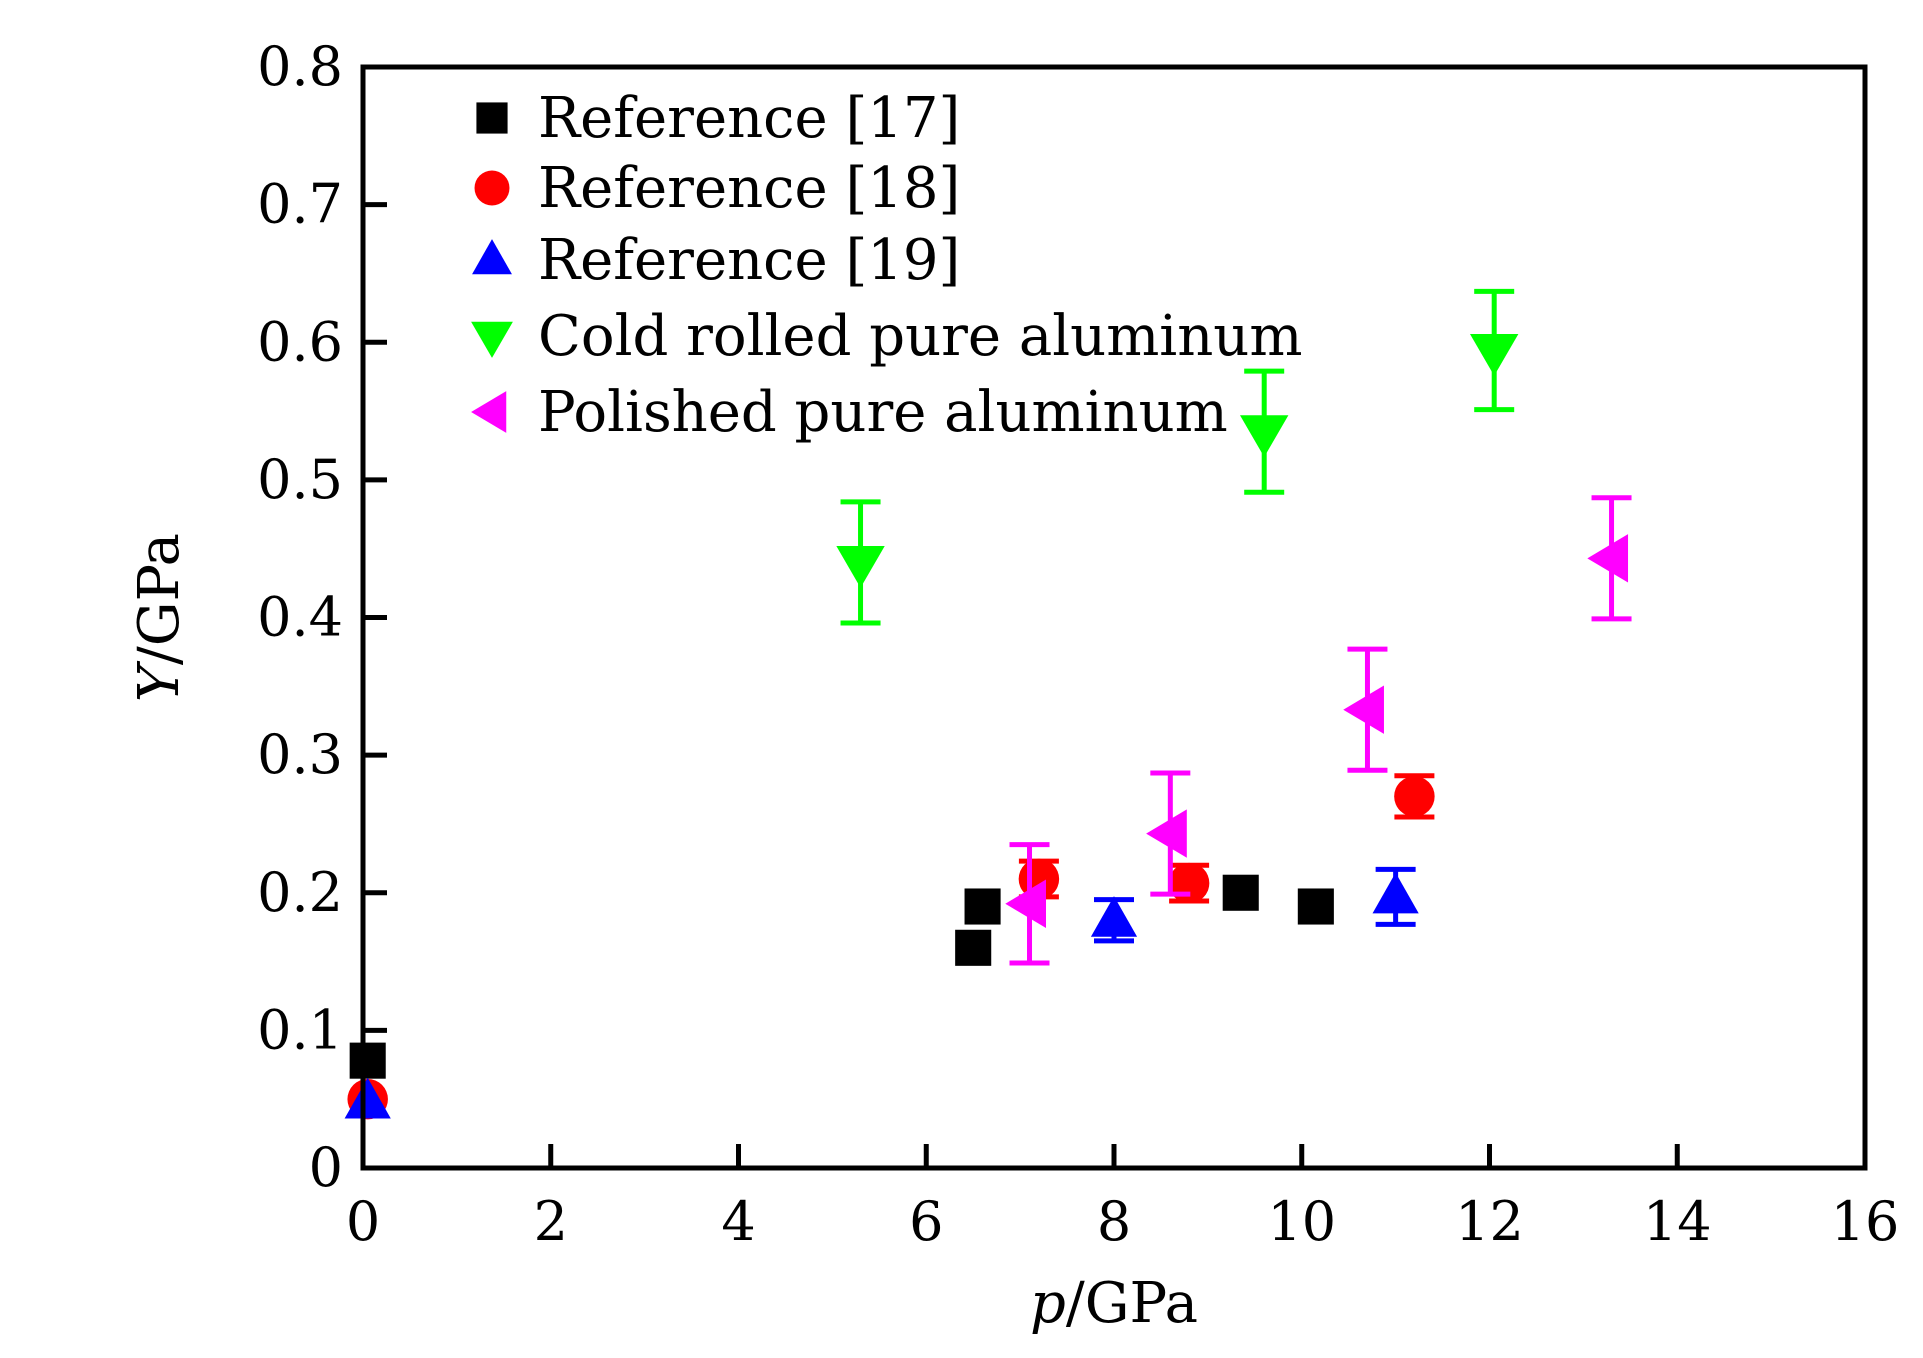 This screenshot has width=1923, height=1358. Describe the element at coordinates (749, 260) in the screenshot. I see `legend-label: Reference [19]` at that location.